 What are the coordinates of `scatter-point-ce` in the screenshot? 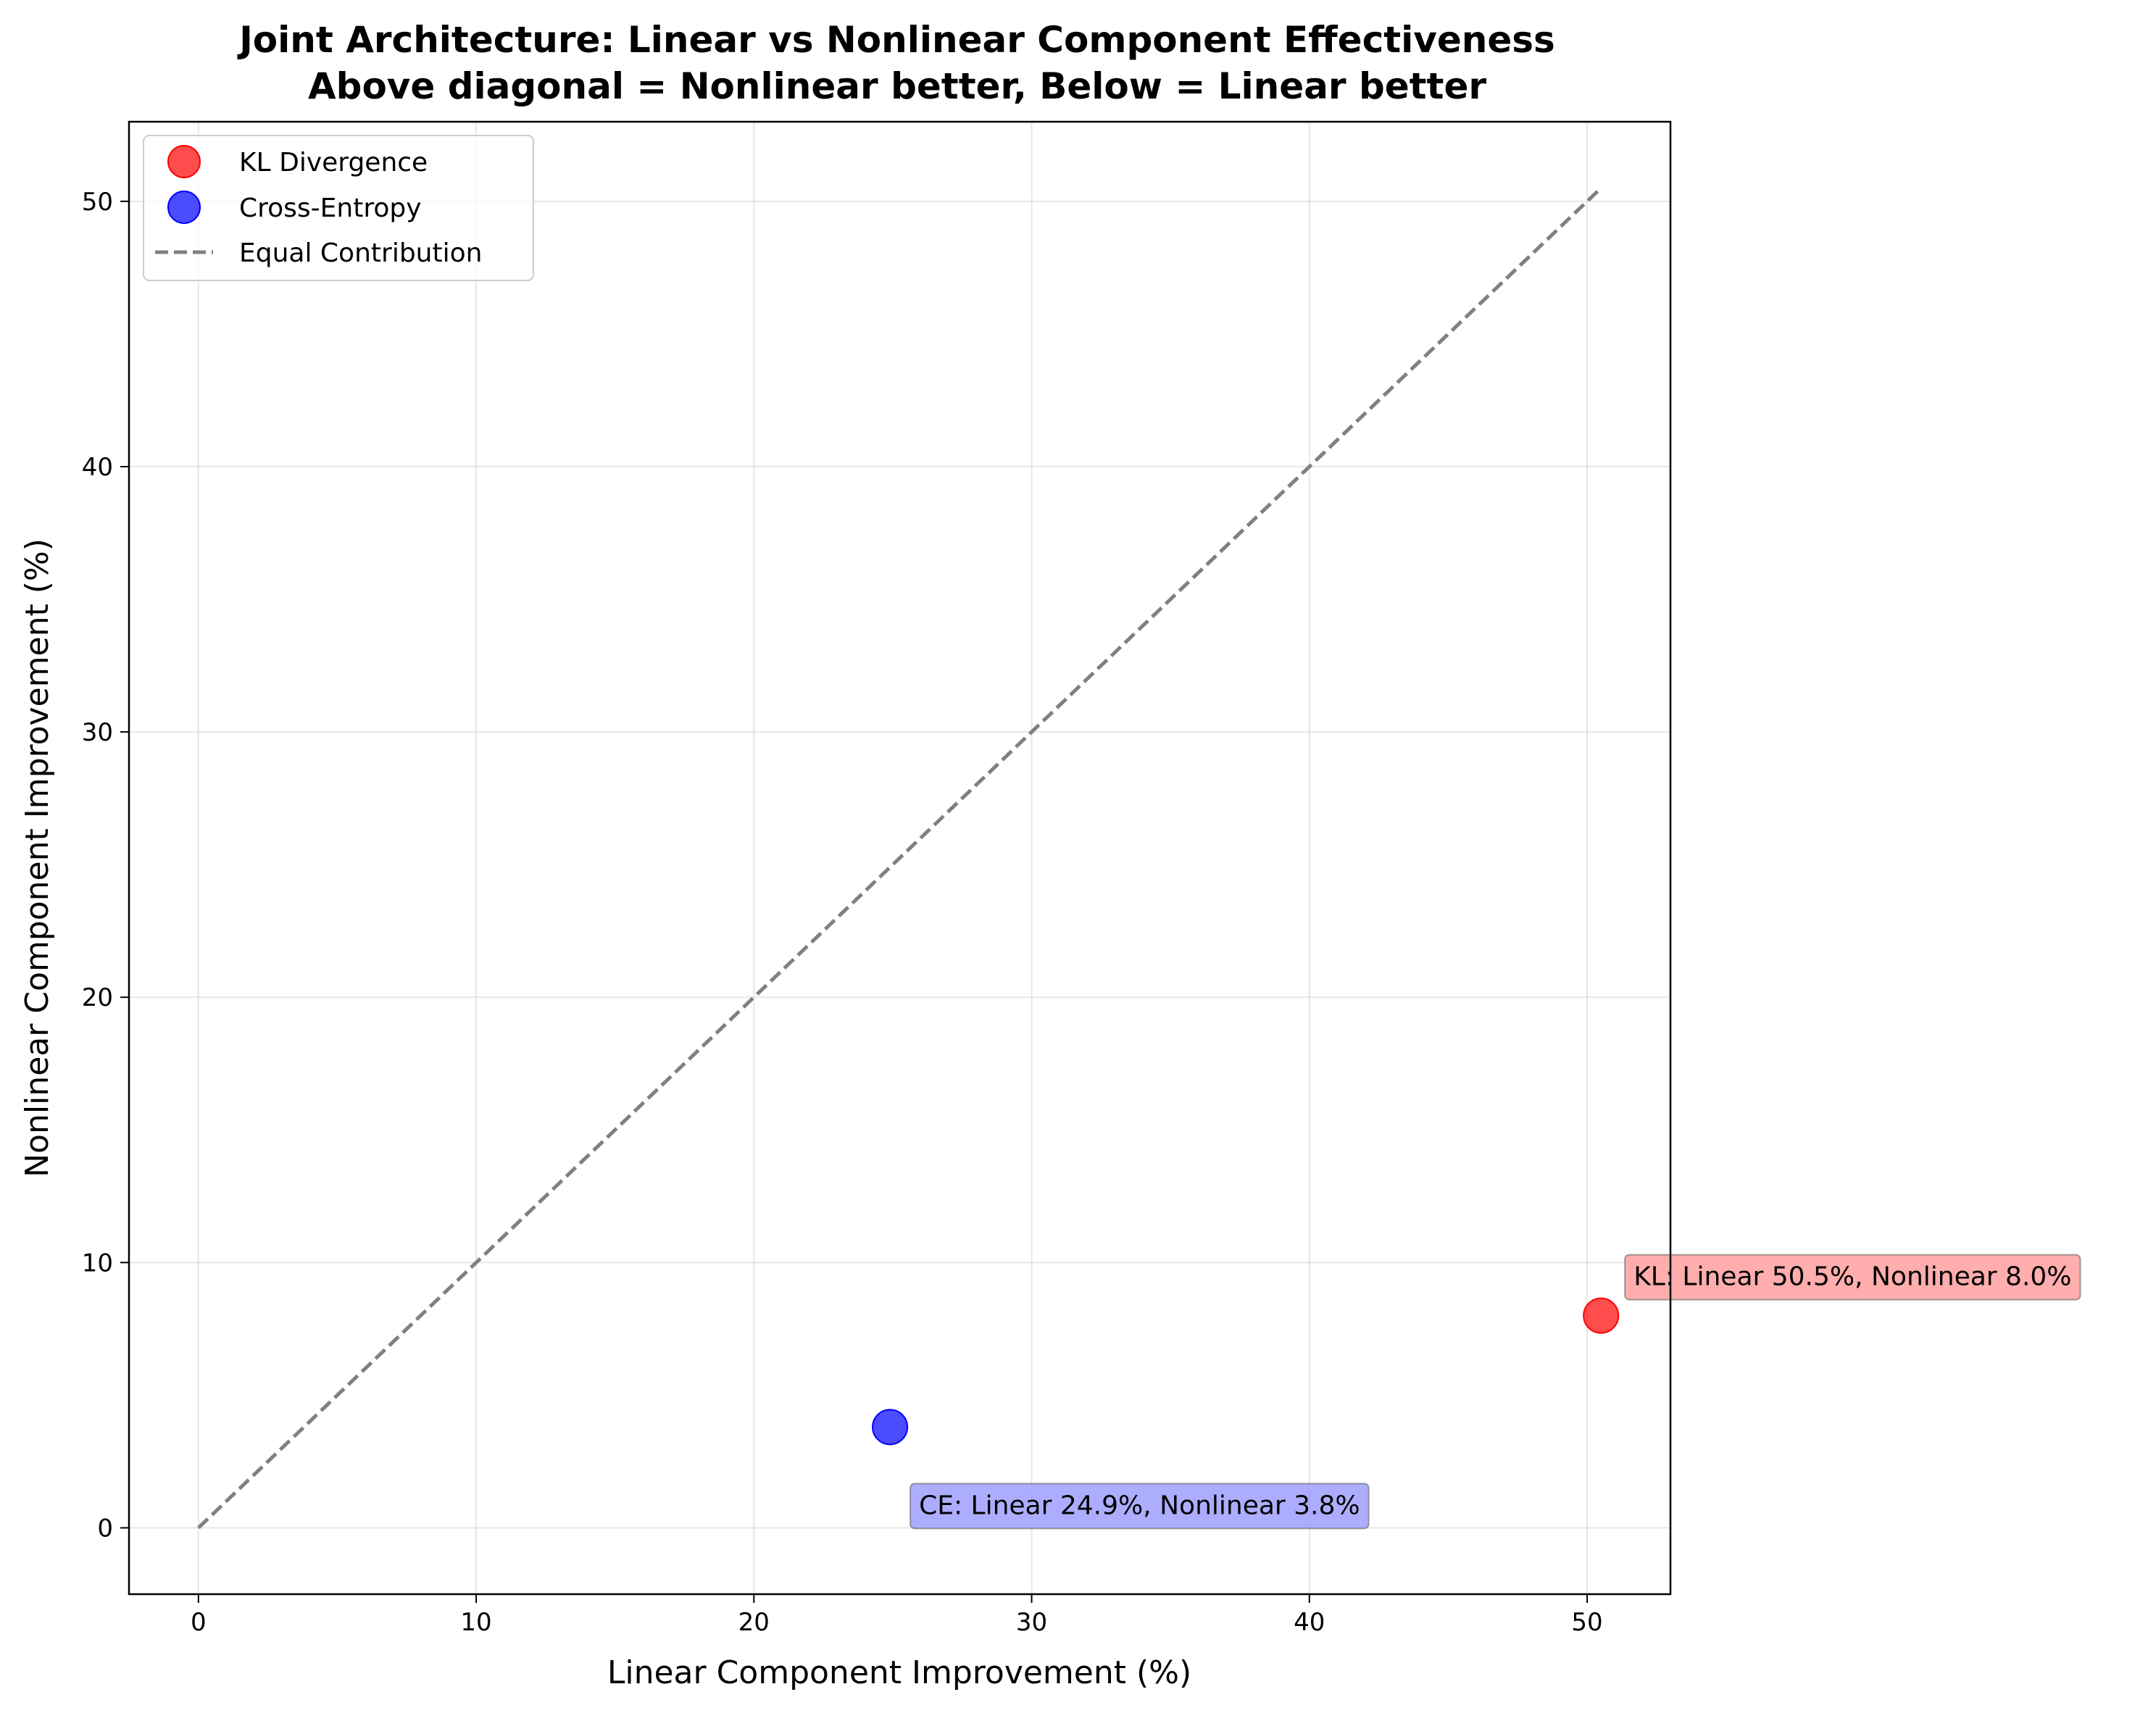 It's located at (891, 1427).